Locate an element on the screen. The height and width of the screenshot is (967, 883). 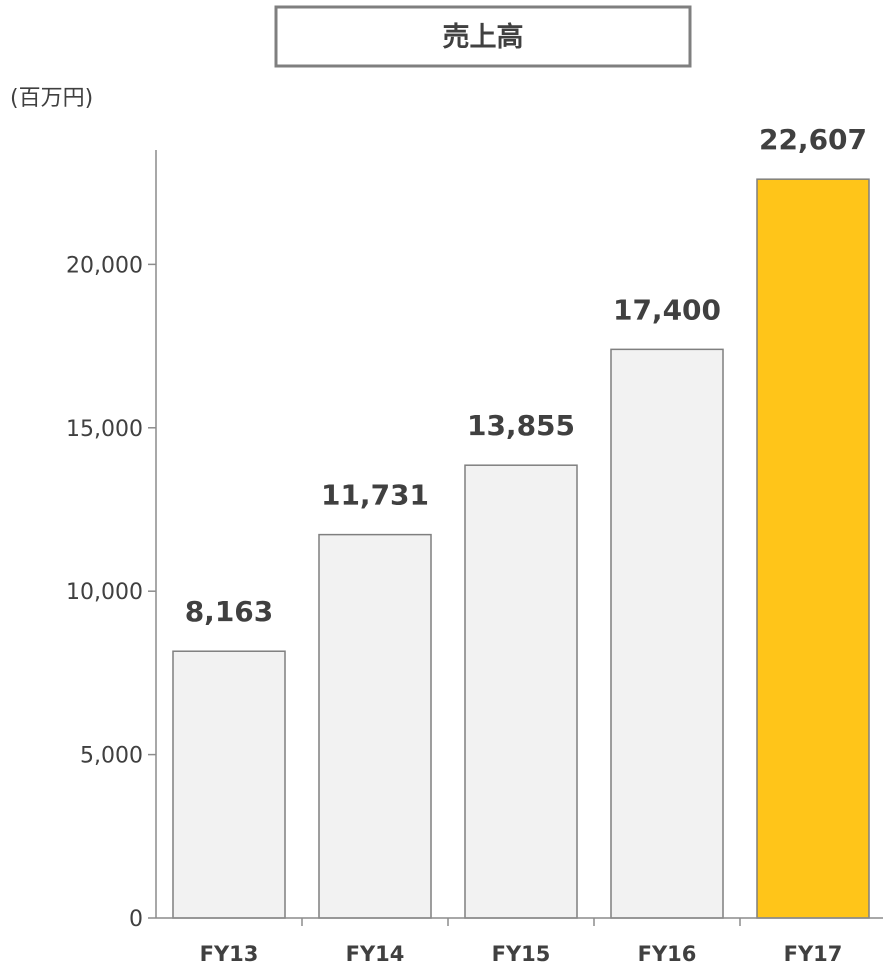
category-label-fy13: FY13 is located at coordinates (229, 954).